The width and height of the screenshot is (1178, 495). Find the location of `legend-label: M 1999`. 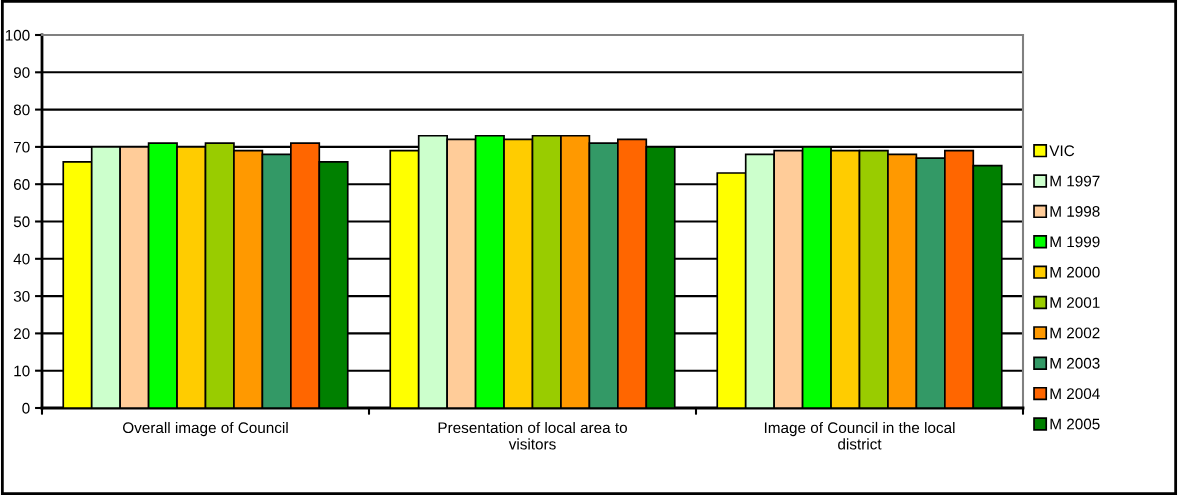

legend-label: M 1999 is located at coordinates (1075, 242).